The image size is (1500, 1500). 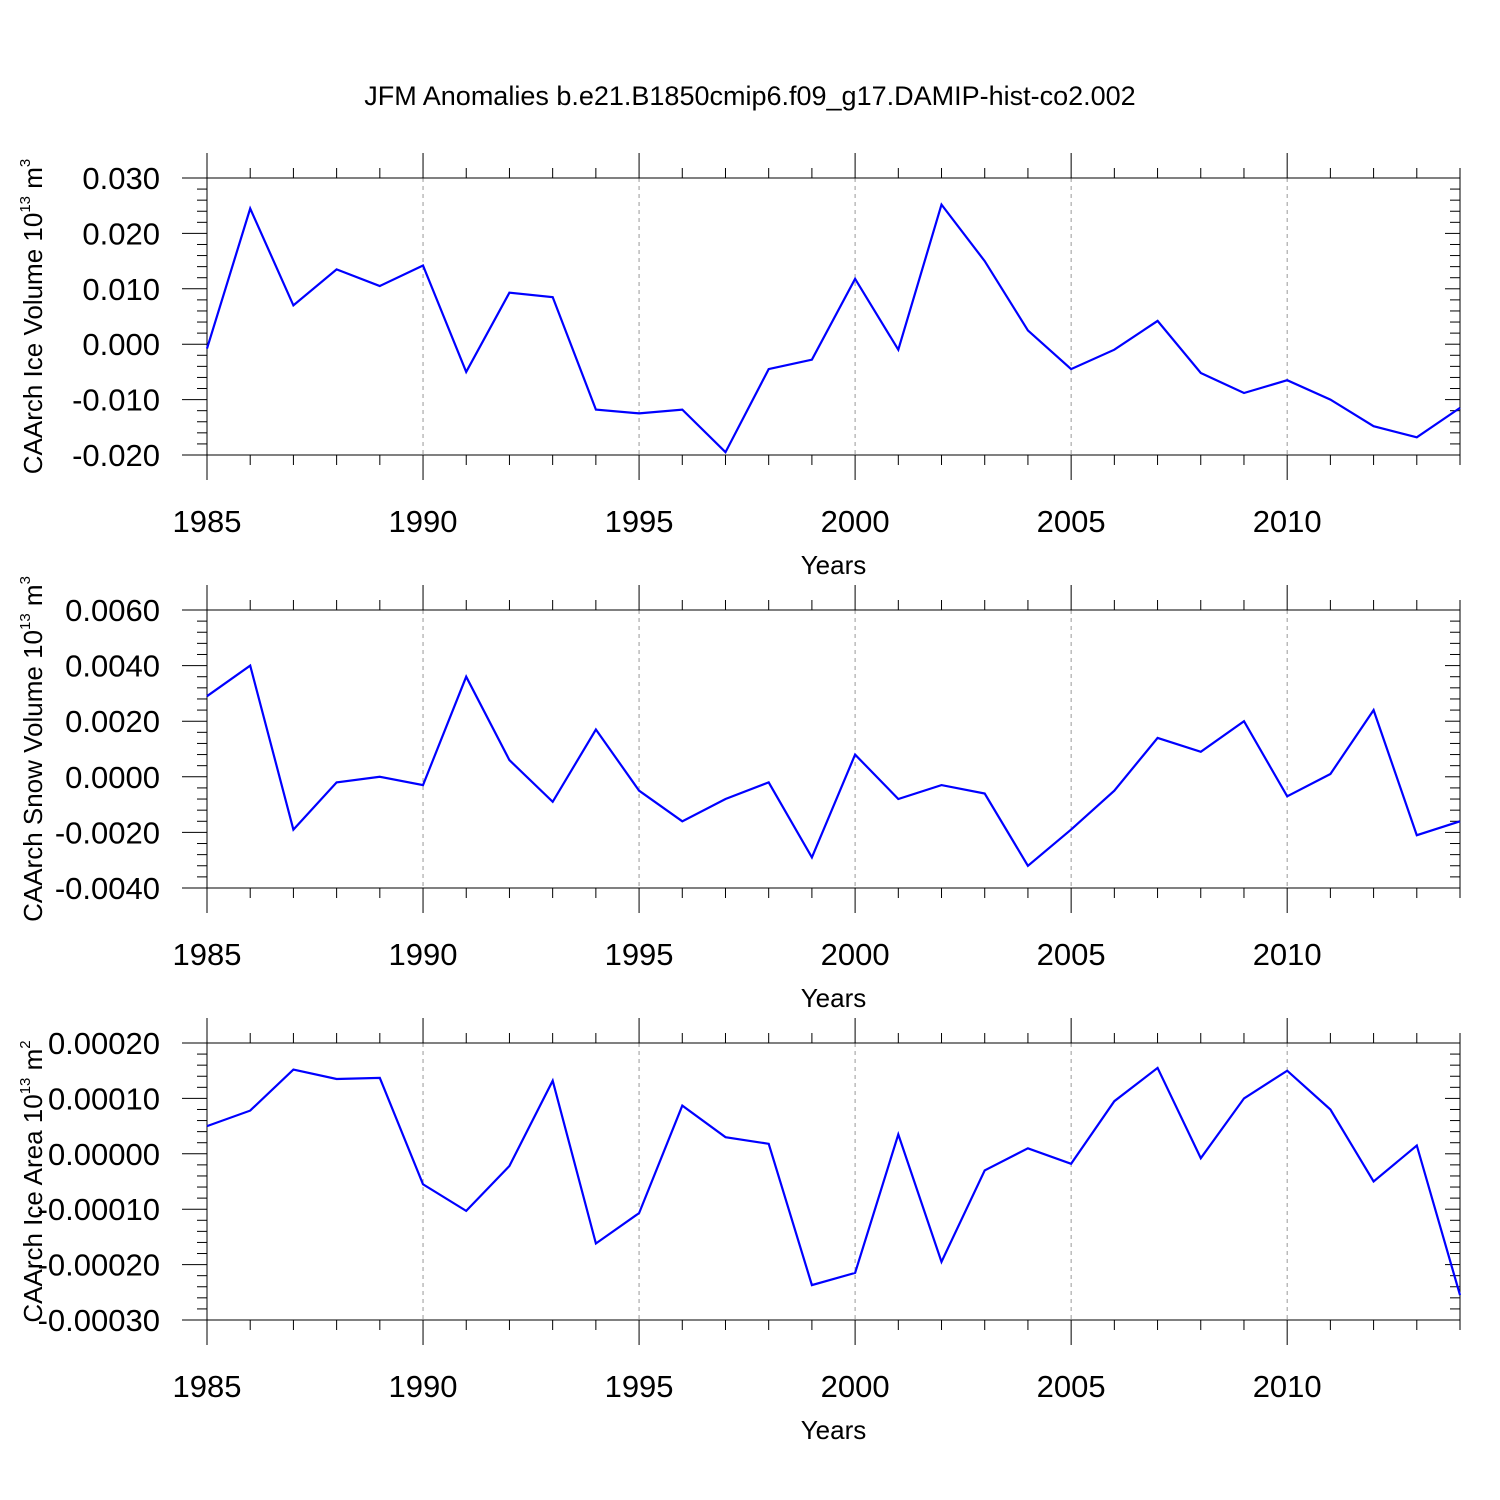 What do you see at coordinates (107, 832) in the screenshot?
I see `y-tick-label: -0.0020` at bounding box center [107, 832].